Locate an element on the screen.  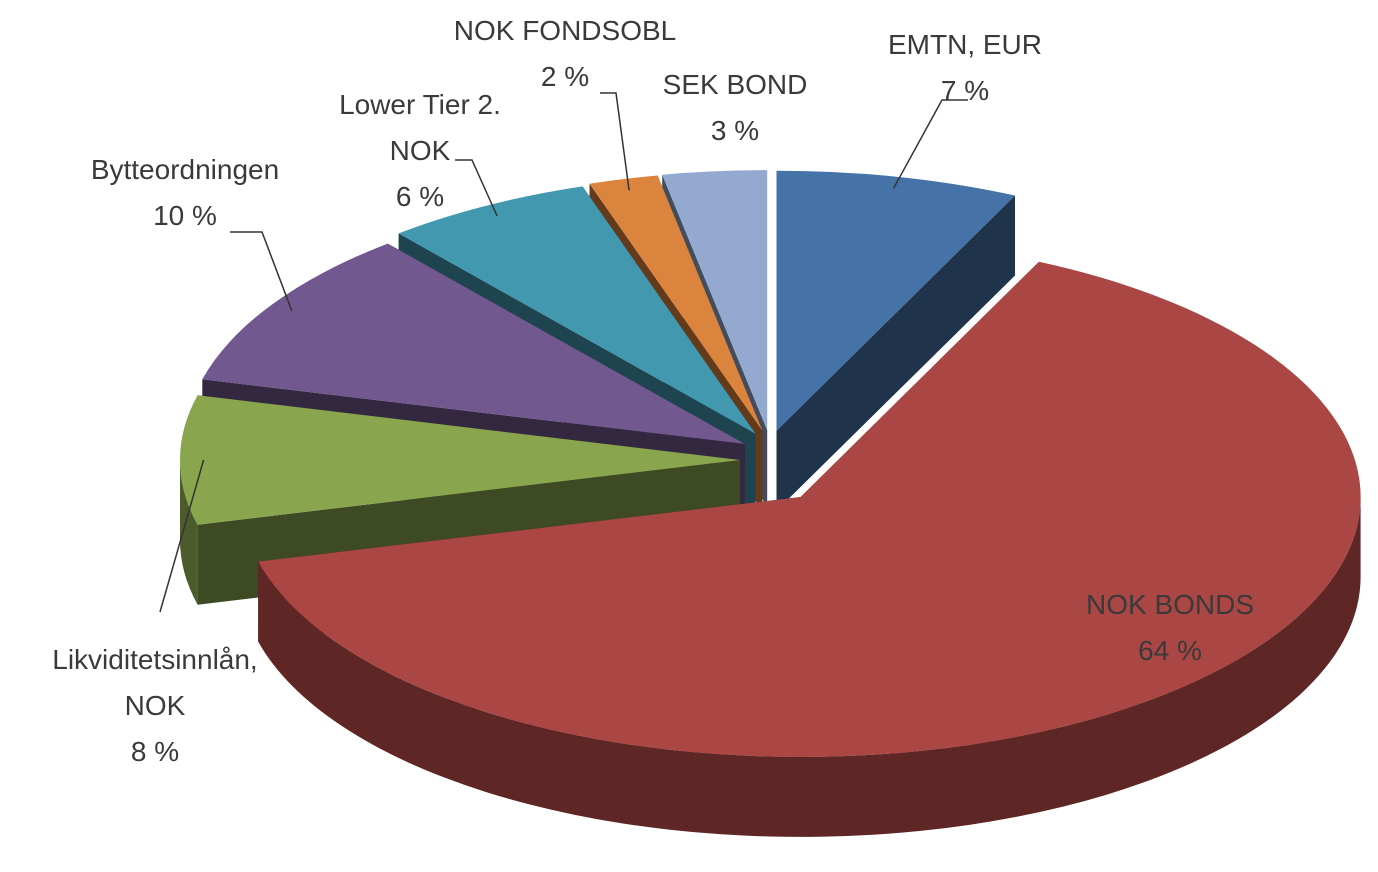
slice-label: Likviditetsinnlån, NOK 8 % is located at coordinates (155, 706).